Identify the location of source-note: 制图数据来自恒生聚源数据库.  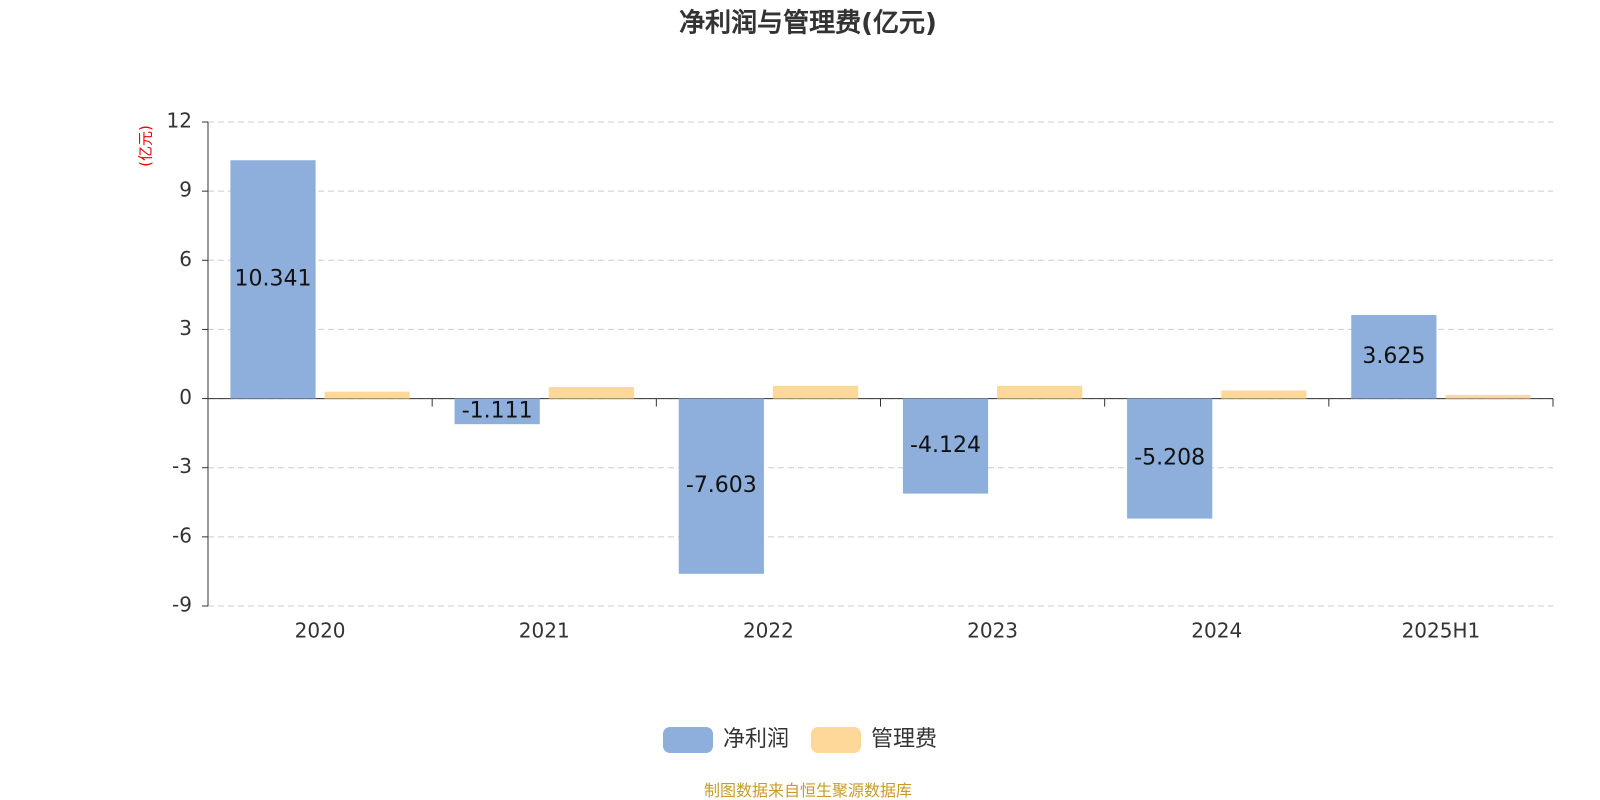
(808, 790).